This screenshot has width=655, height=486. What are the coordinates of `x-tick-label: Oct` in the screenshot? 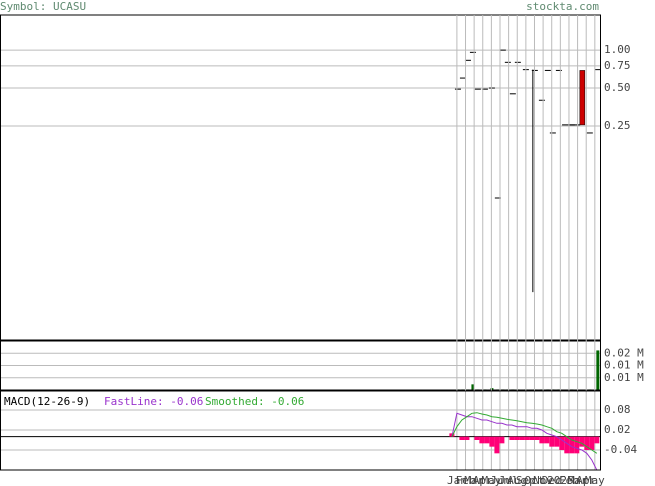 It's located at (535, 480).